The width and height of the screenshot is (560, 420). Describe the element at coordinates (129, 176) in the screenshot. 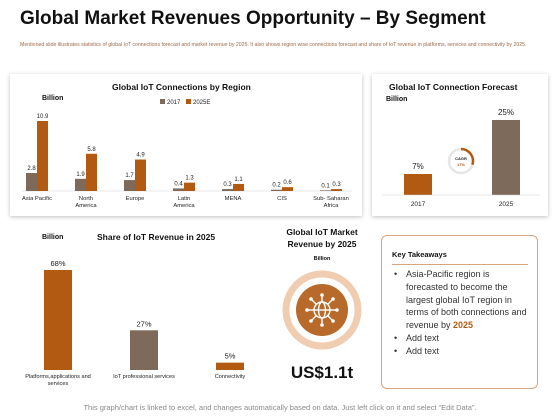

I see `region-value-label-2017: 1.7` at that location.